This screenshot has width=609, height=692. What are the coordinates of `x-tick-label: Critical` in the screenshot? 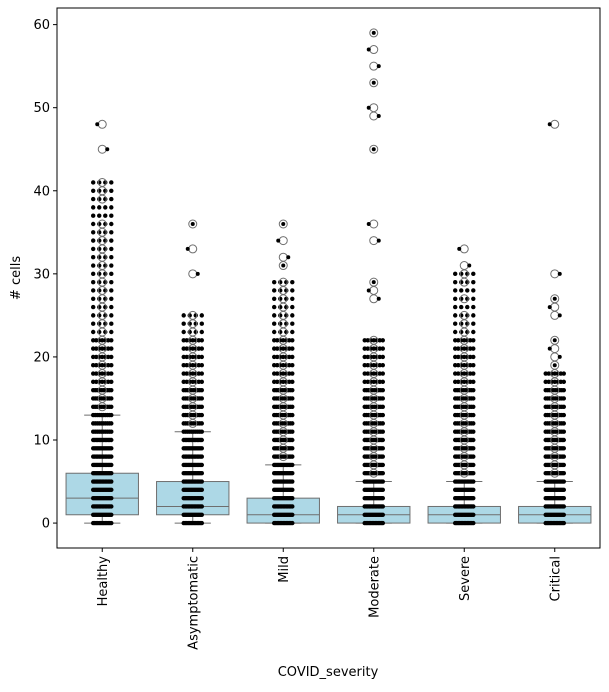 It's located at (555, 578).